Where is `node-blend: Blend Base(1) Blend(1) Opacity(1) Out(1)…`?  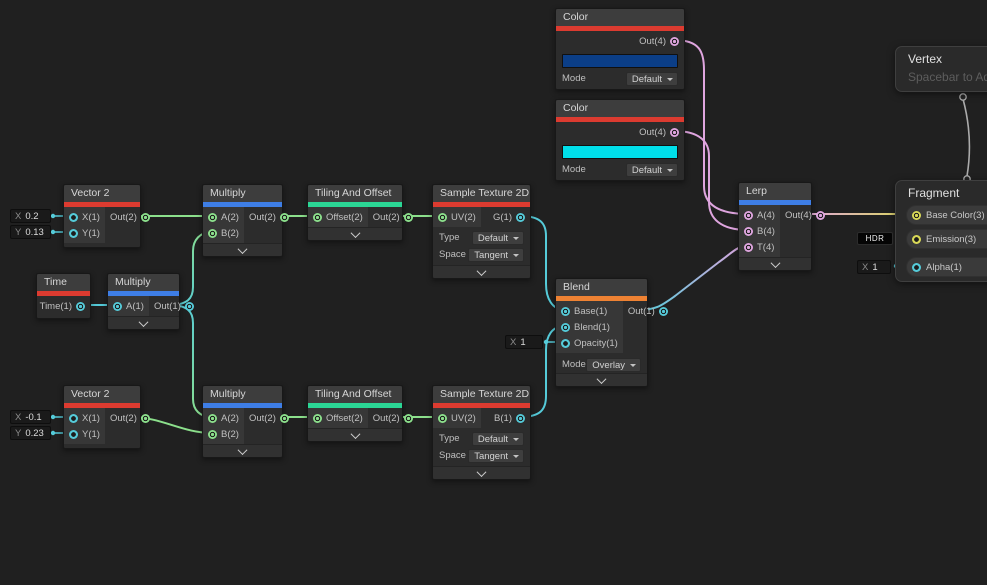 node-blend: Blend Base(1) Blend(1) Opacity(1) Out(1)… is located at coordinates (611, 332).